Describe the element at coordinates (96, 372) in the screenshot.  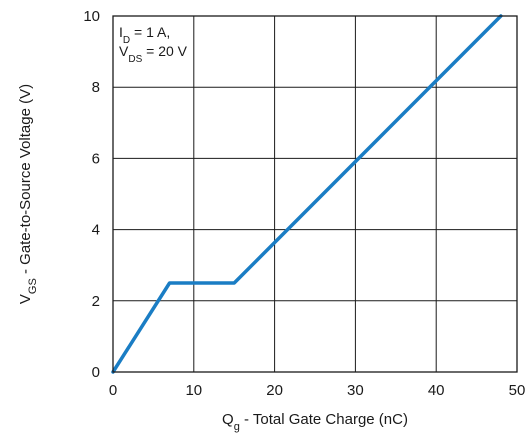
I see `y-tick-label-0: 0` at that location.